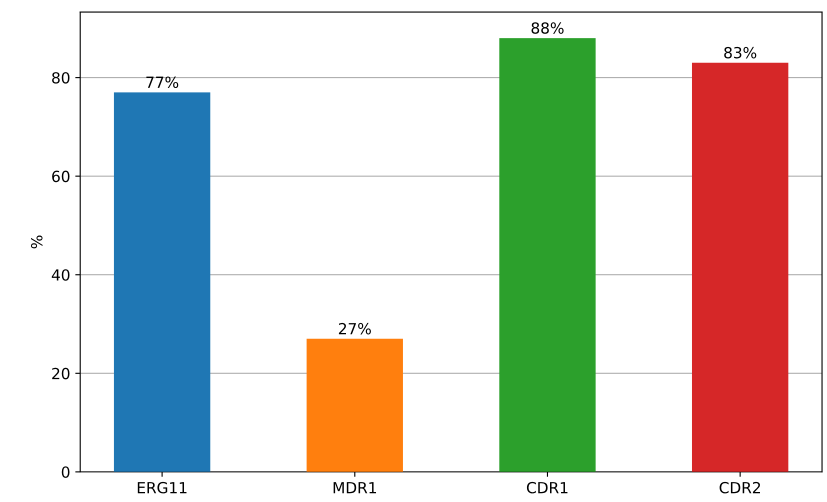 This screenshot has height=502, width=827. What do you see at coordinates (354, 328) in the screenshot?
I see `data-label: 27%` at bounding box center [354, 328].